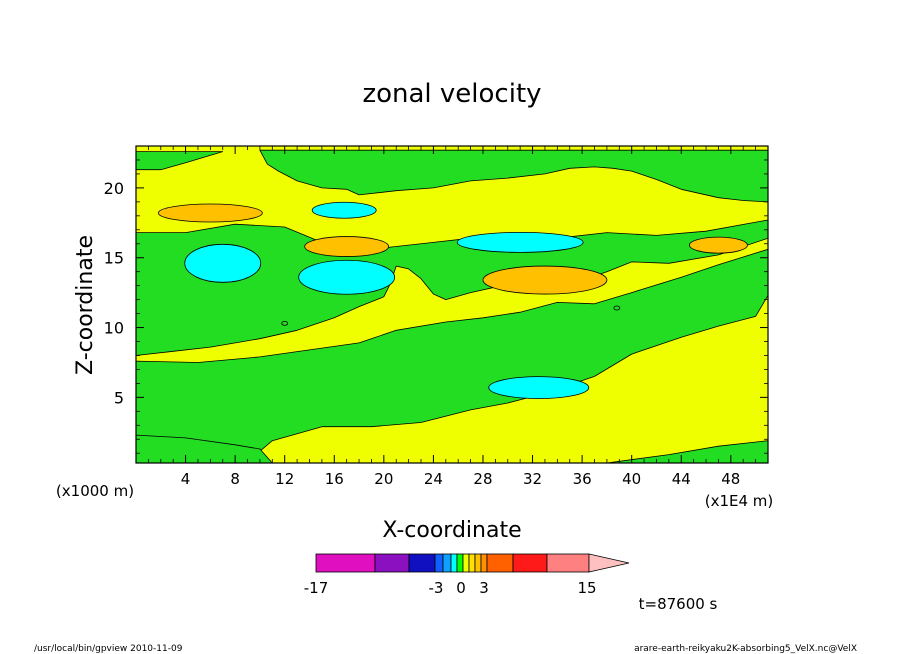  I want to click on colorbar: -17 -3 0 3 15, so click(467, 575).